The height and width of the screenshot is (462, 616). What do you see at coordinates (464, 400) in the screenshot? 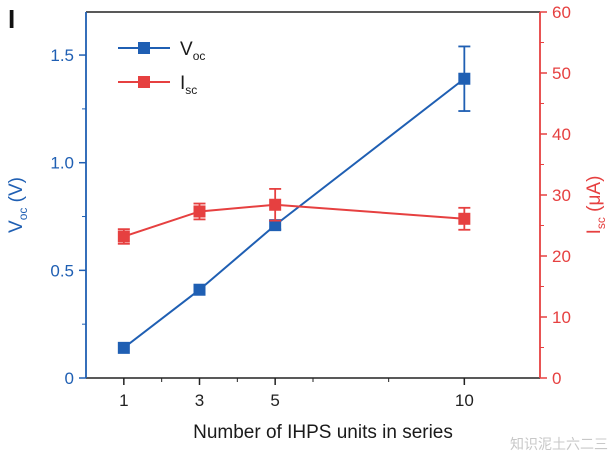
I see `x-tick-label: 10` at bounding box center [464, 400].